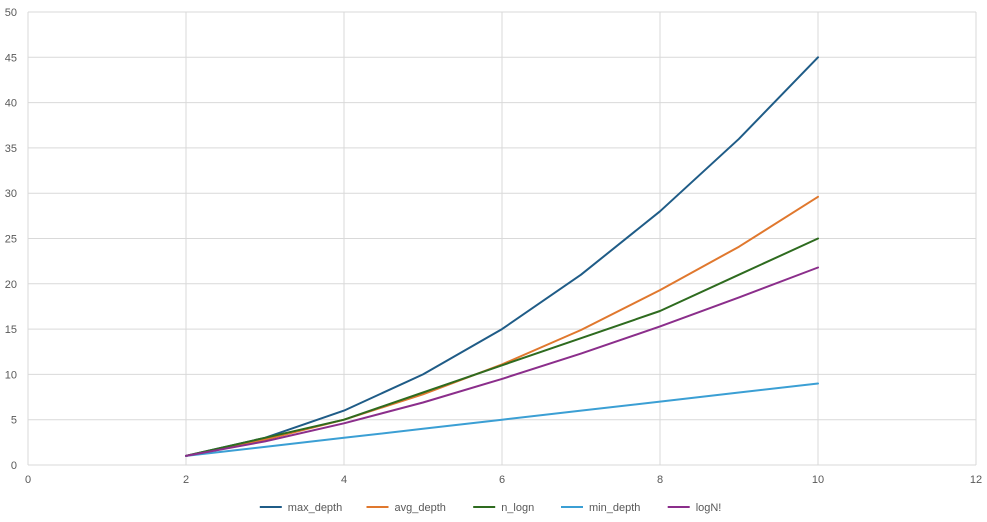 The image size is (987, 522). I want to click on legend-item: n_logn, so click(503, 508).